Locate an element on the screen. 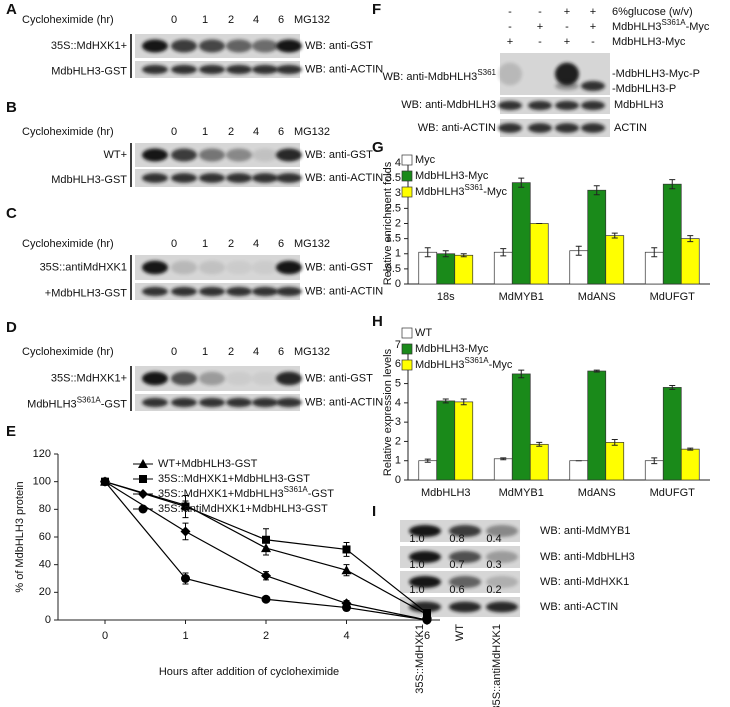 The image size is (730, 707). y-tick-label: 2 is located at coordinates (398, 441).